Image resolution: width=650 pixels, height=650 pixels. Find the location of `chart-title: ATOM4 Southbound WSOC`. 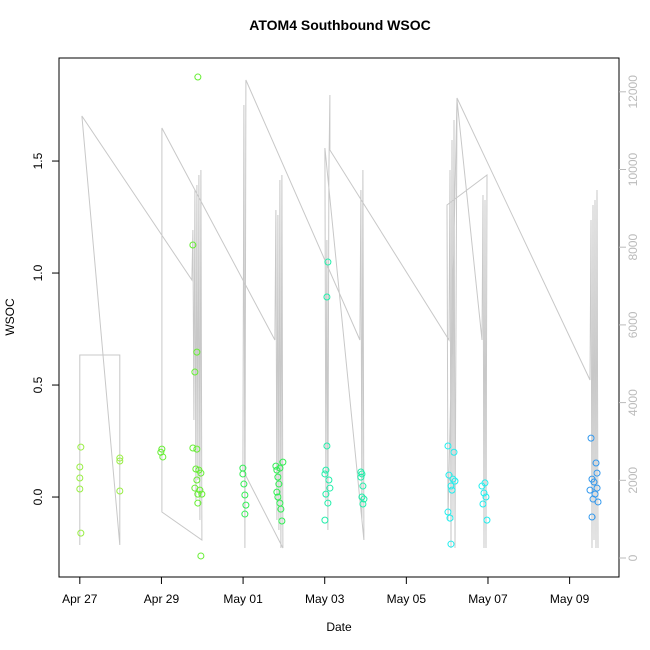

chart-title: ATOM4 Southbound WSOC is located at coordinates (339, 25).